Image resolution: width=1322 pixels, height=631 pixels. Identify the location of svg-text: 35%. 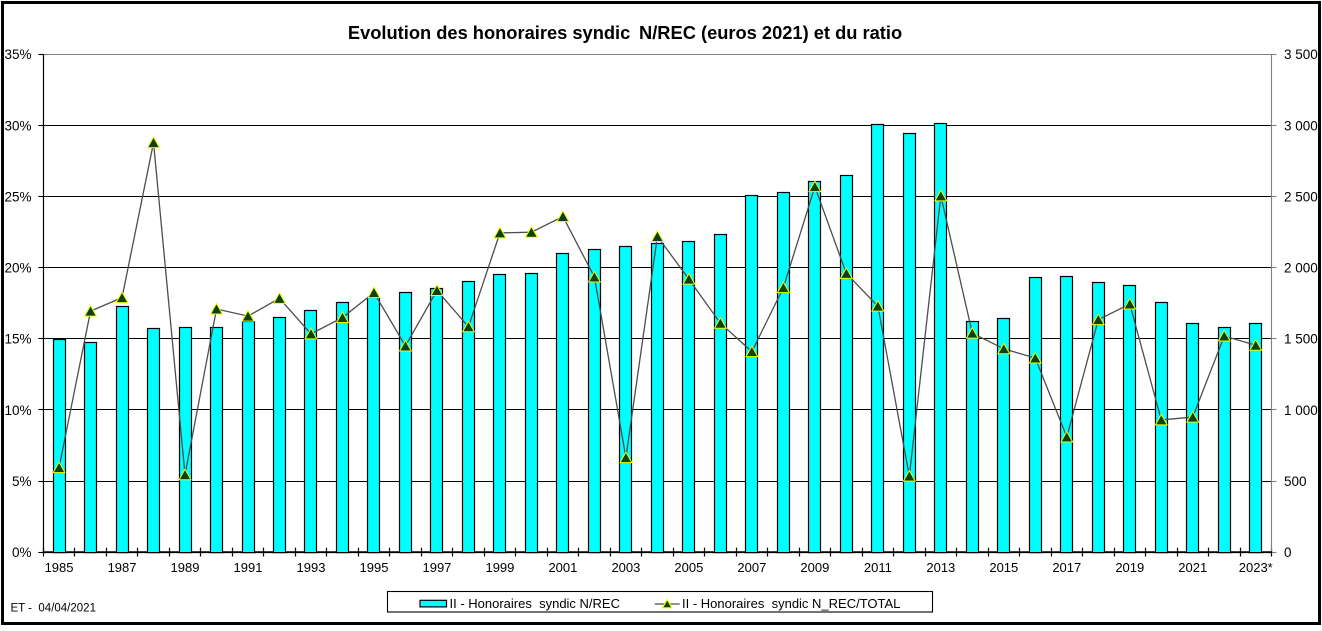
(17, 54).